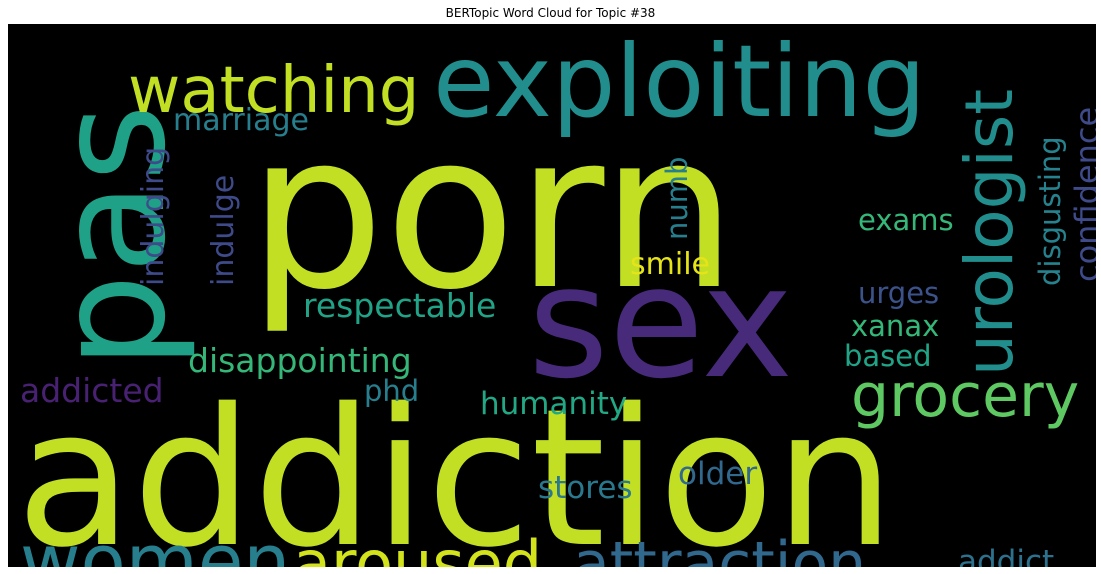  I want to click on word-grocery: grocery, so click(965, 396).